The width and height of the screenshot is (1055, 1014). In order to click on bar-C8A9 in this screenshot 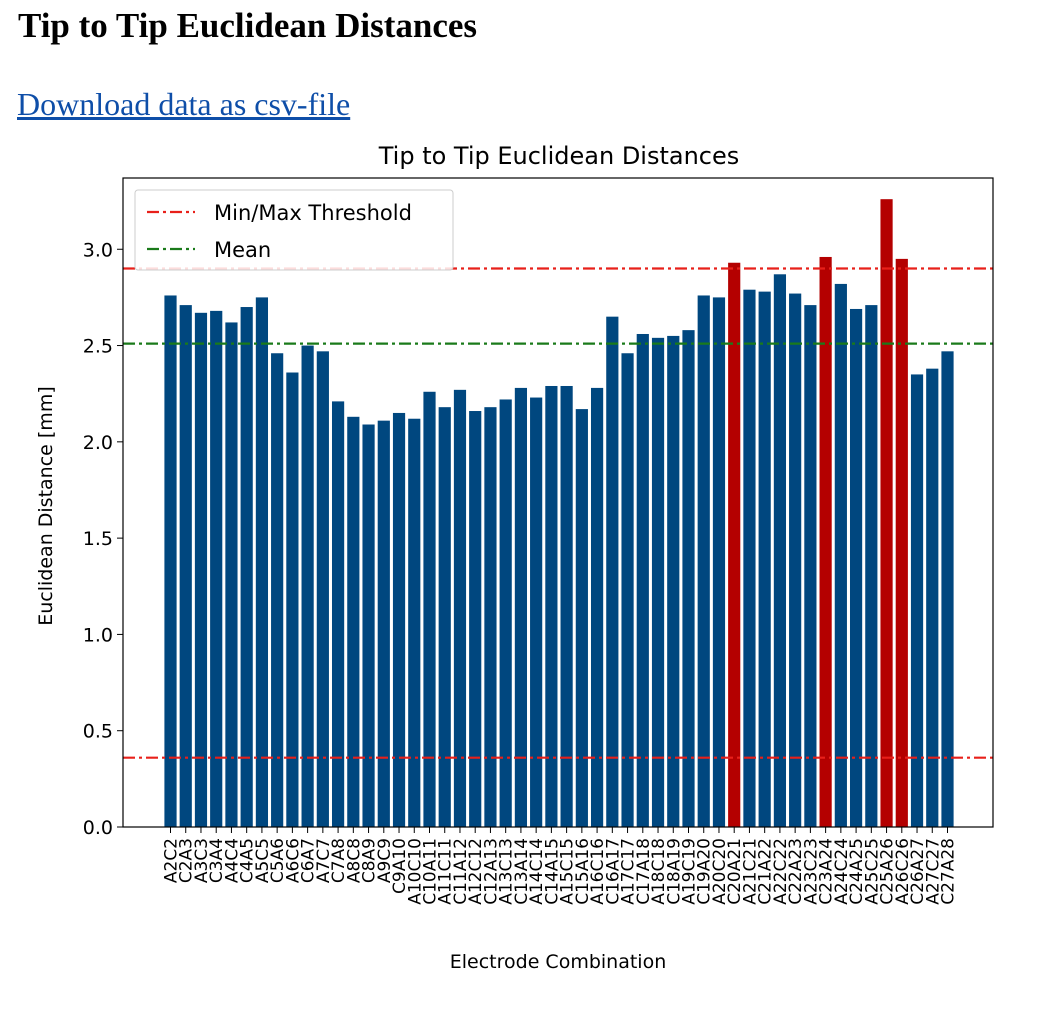, I will do `click(368, 625)`.